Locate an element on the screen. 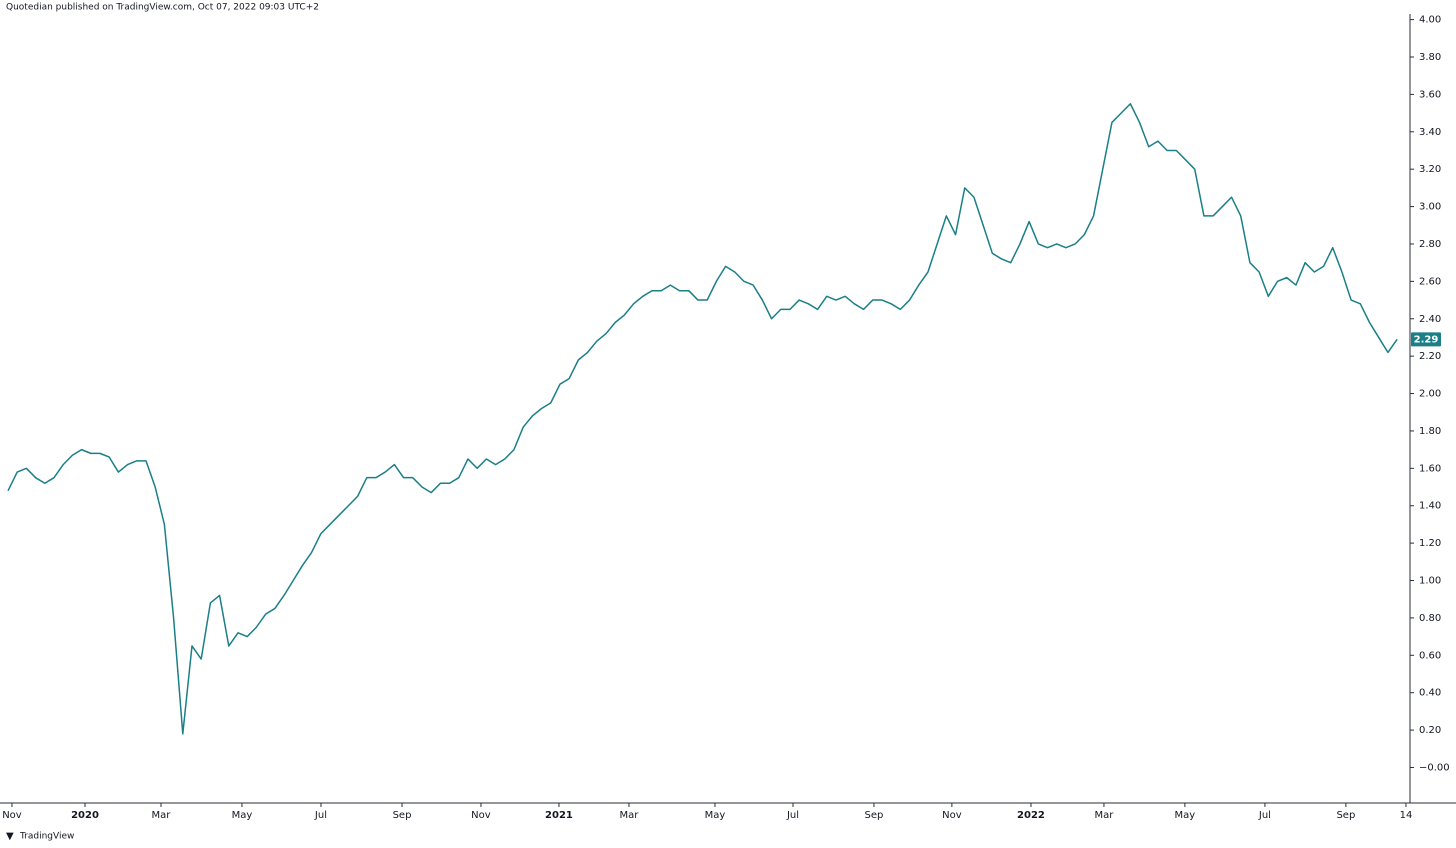 The height and width of the screenshot is (848, 1456). y-tick-label: 2.80 is located at coordinates (1430, 244).